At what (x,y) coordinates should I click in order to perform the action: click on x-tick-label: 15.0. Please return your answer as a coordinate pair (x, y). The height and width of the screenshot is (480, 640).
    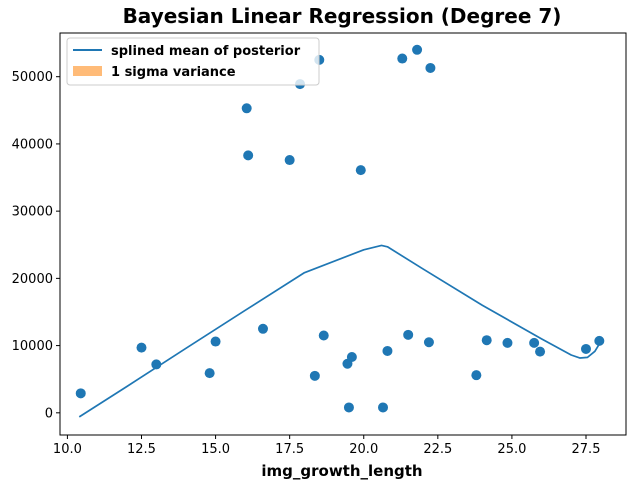
    Looking at the image, I should click on (215, 449).